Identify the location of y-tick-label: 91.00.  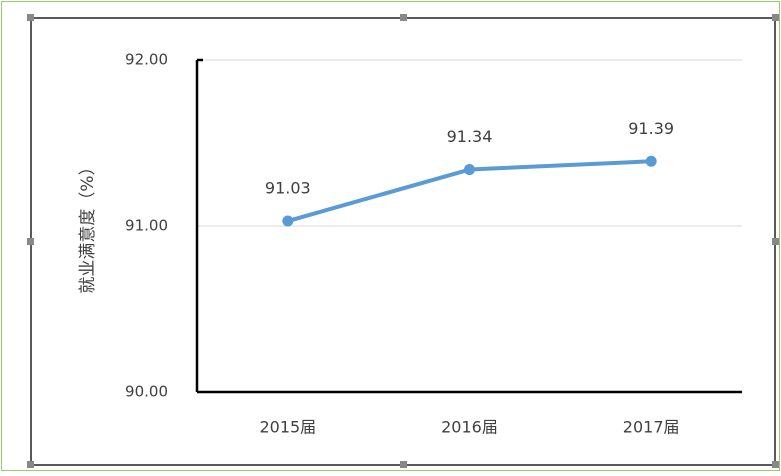
(146, 226).